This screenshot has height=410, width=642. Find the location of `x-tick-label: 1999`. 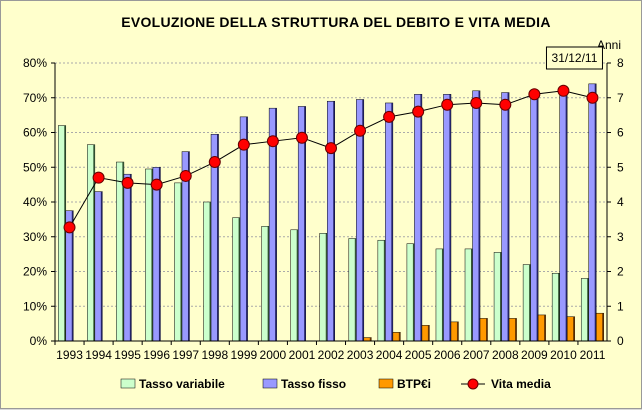

x-tick-label: 1999 is located at coordinates (243, 355).